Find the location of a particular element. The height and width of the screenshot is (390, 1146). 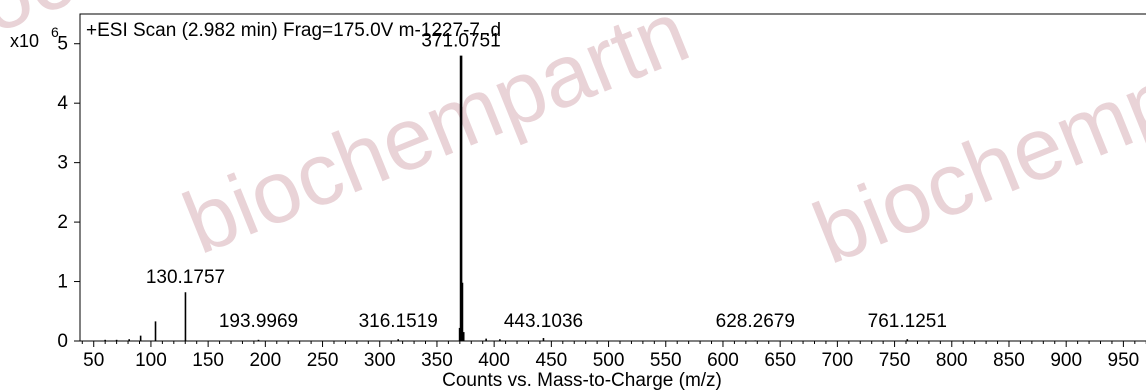

x-tick-label-15: 800 is located at coordinates (952, 360).